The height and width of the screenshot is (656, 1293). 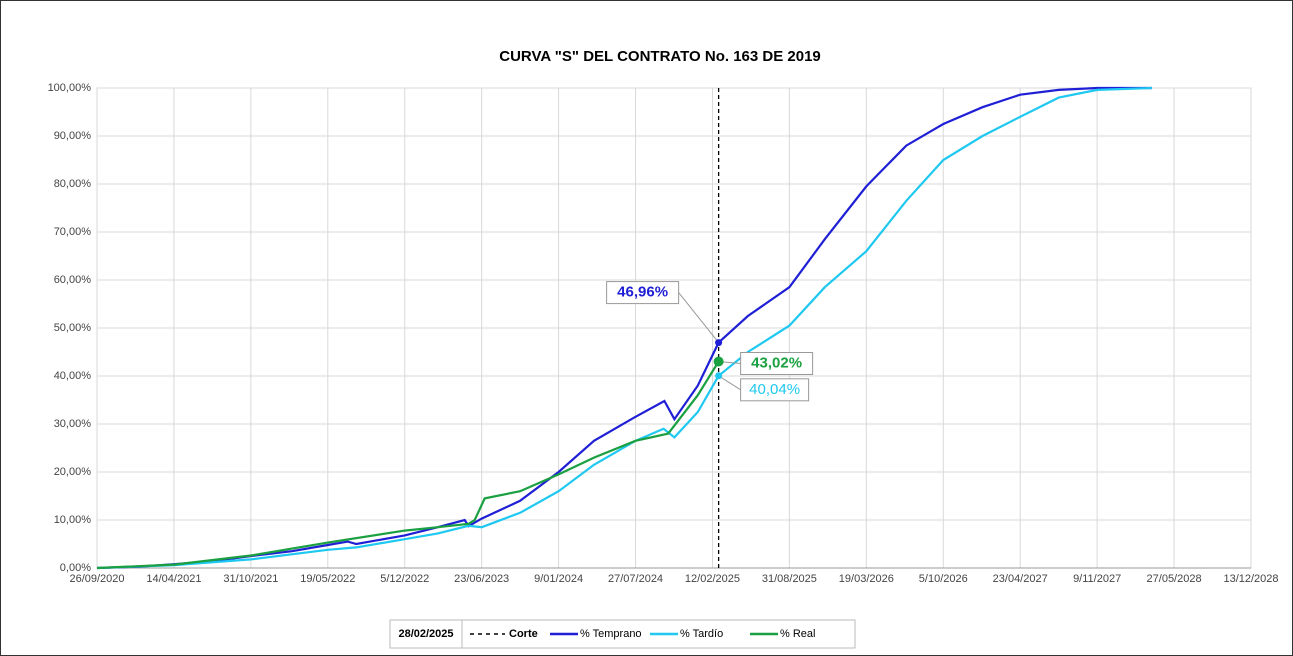 I want to click on x-tick-label: 23/06/2023, so click(x=481, y=579).